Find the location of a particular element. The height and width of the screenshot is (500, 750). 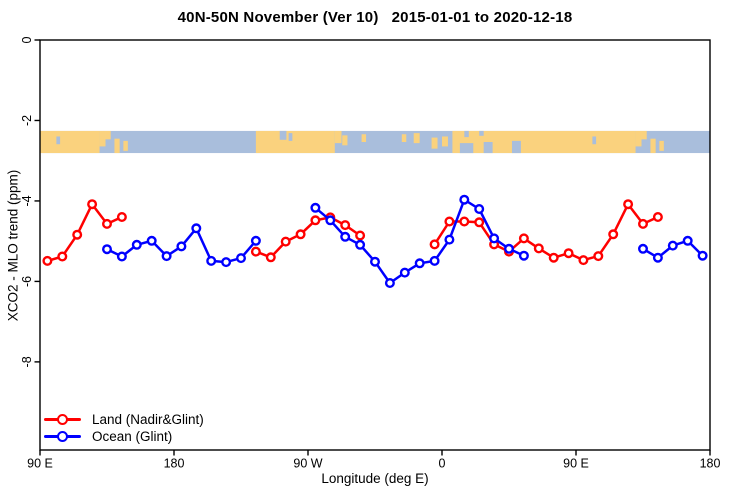

land-marker-icon is located at coordinates (62, 419).